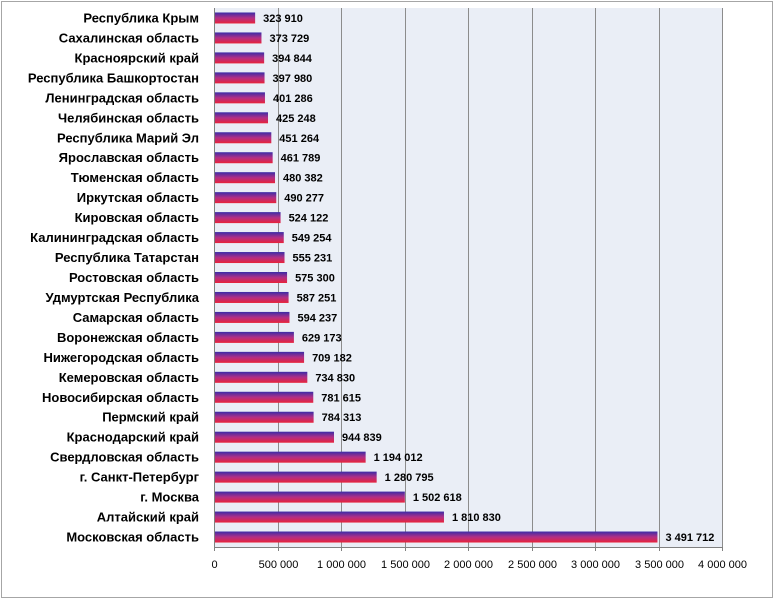 The width and height of the screenshot is (777, 602). What do you see at coordinates (398, 458) in the screenshot?
I see `value-label: 1 194 012` at bounding box center [398, 458].